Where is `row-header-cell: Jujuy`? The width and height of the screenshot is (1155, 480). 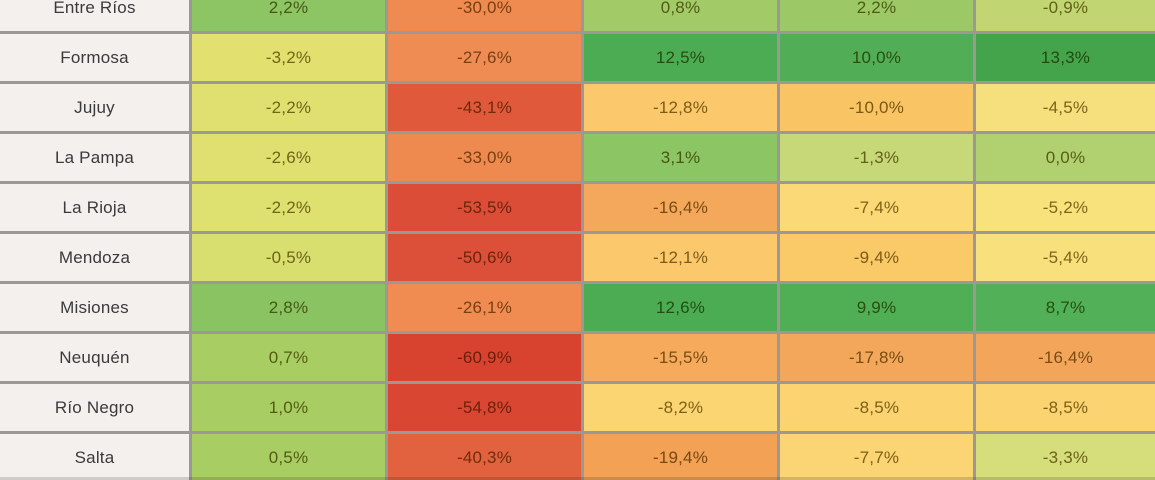 row-header-cell: Jujuy is located at coordinates (94, 107).